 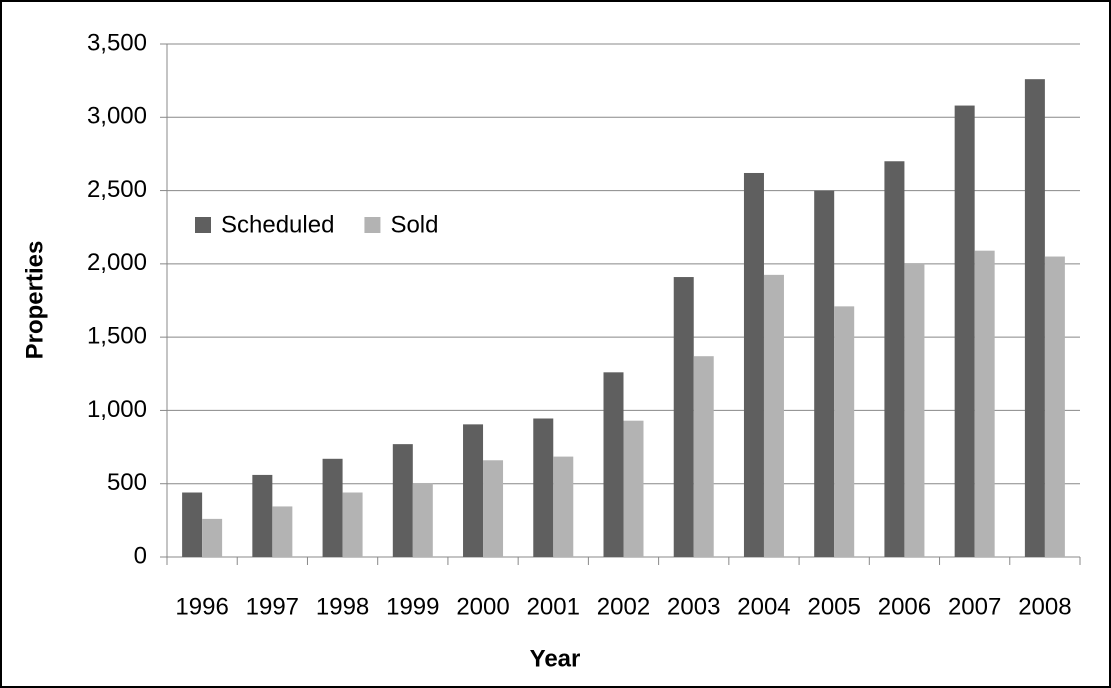 What do you see at coordinates (412, 606) in the screenshot?
I see `x-tick-label: 1999` at bounding box center [412, 606].